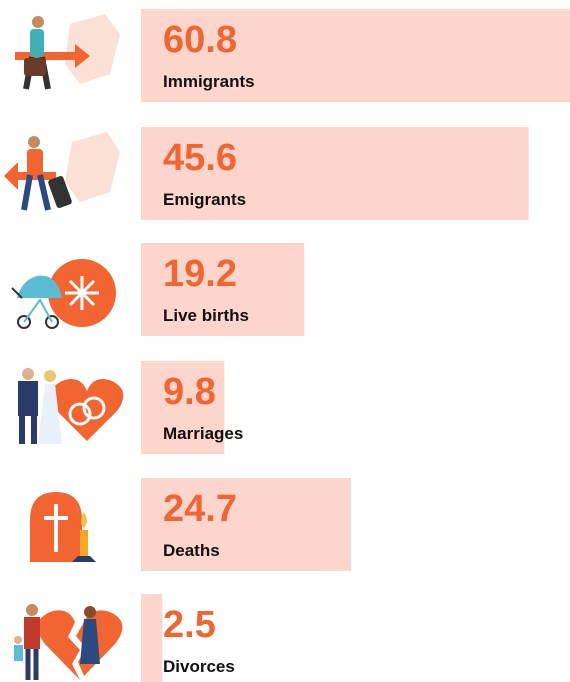 This screenshot has width=570, height=682. I want to click on value-label: 45.6, so click(200, 158).